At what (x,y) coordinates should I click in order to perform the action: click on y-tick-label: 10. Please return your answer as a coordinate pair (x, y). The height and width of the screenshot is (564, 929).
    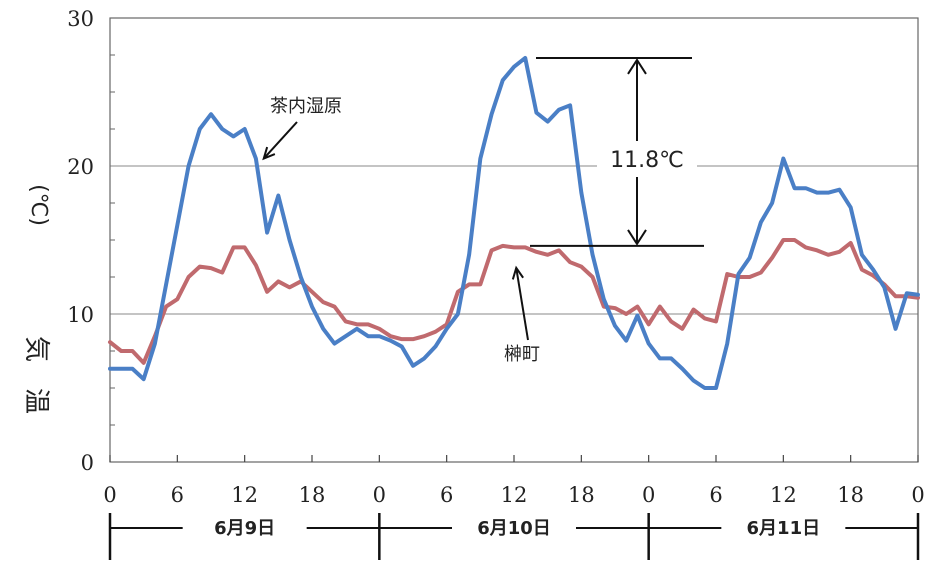
    Looking at the image, I should click on (80, 315).